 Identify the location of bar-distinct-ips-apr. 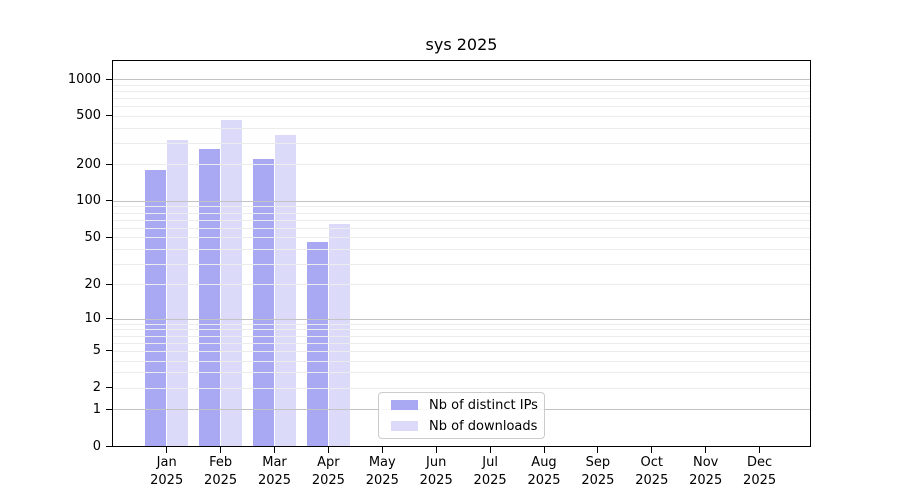
(317, 343).